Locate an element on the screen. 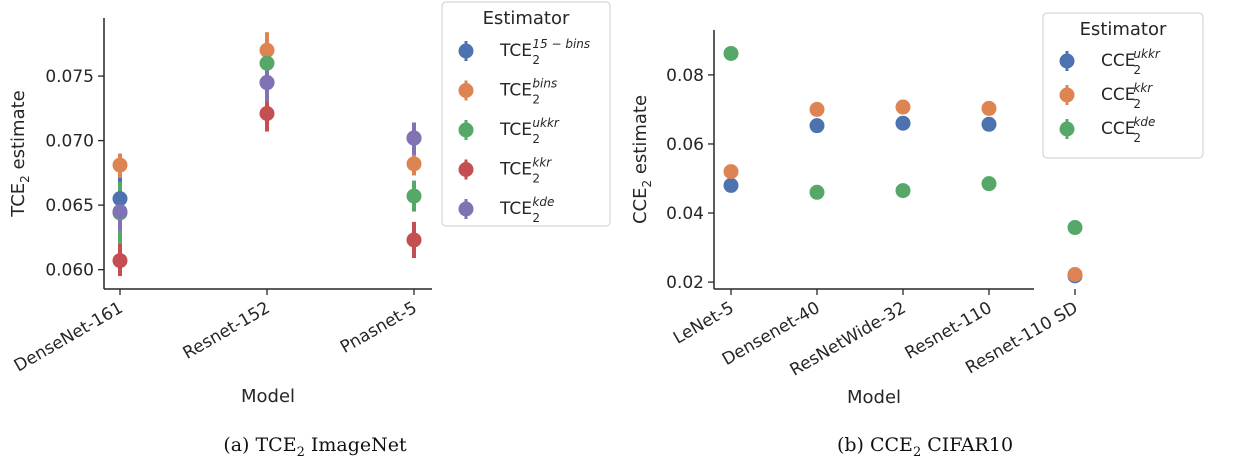 The image size is (1241, 466). caption-prefix: (a) TCE is located at coordinates (259, 445).